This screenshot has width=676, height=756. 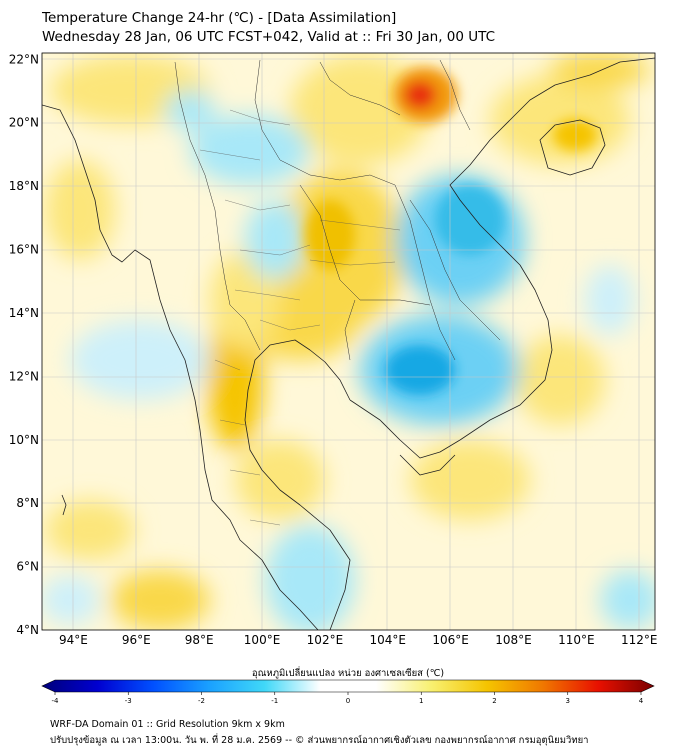 What do you see at coordinates (420, 95) in the screenshot?
I see `hot-core` at bounding box center [420, 95].